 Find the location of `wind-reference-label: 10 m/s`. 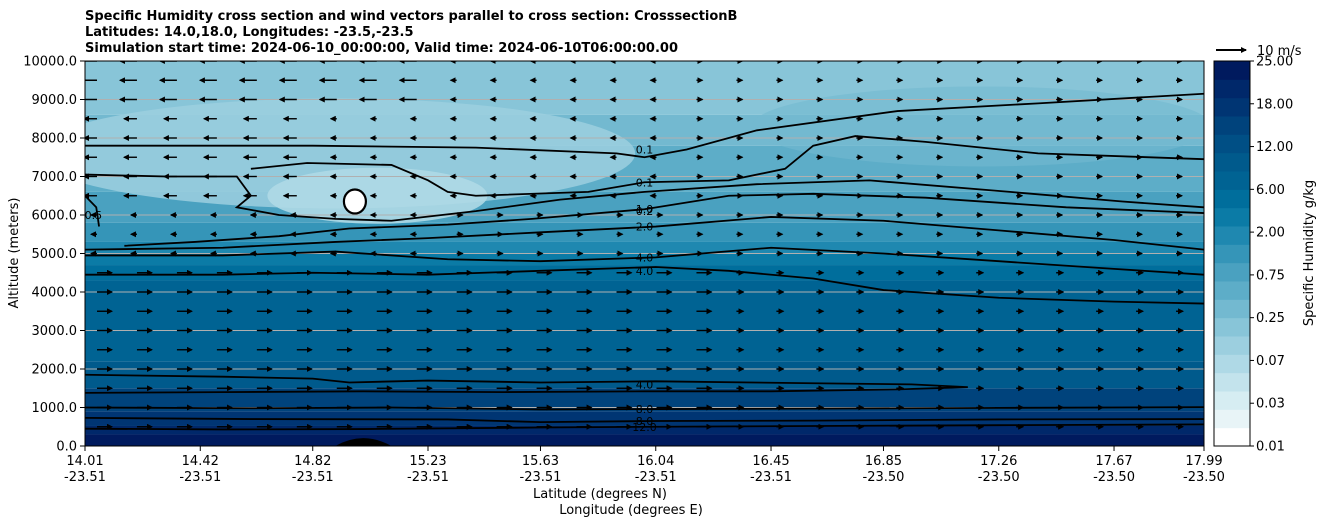

wind-reference-label: 10 m/s is located at coordinates (1279, 51).